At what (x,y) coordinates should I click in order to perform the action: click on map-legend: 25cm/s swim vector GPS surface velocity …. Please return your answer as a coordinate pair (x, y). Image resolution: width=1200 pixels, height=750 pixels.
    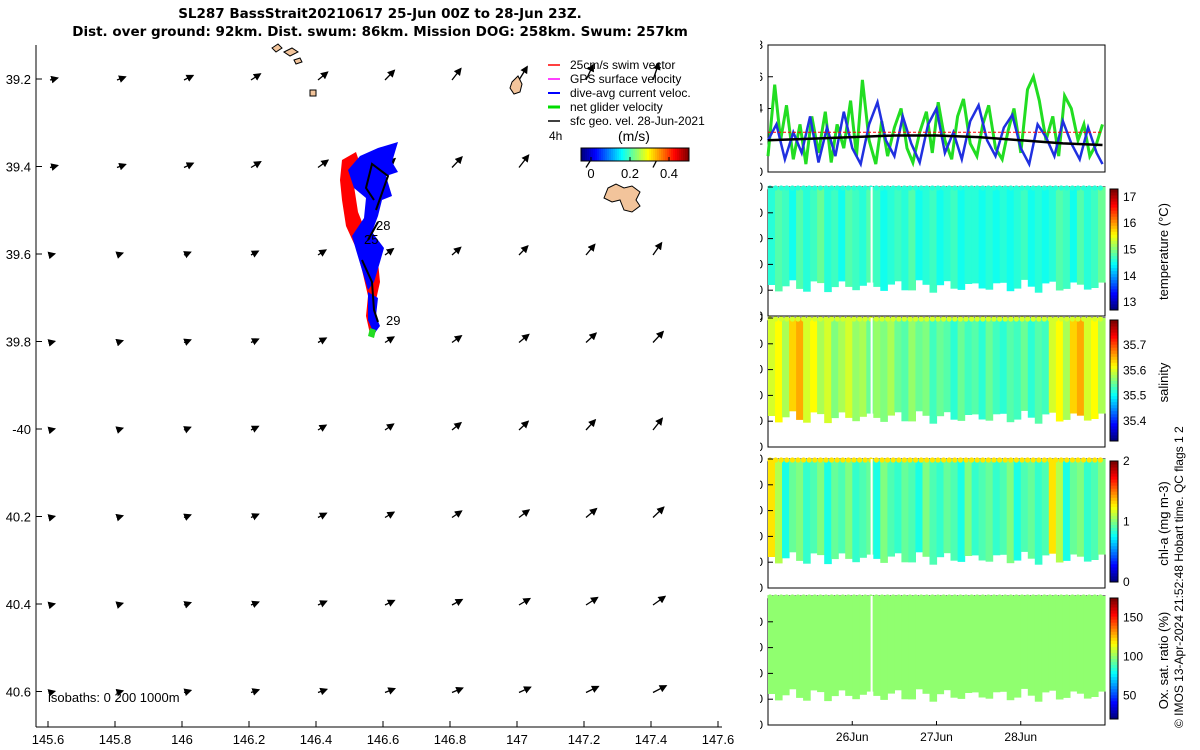
    Looking at the image, I should click on (626, 101).